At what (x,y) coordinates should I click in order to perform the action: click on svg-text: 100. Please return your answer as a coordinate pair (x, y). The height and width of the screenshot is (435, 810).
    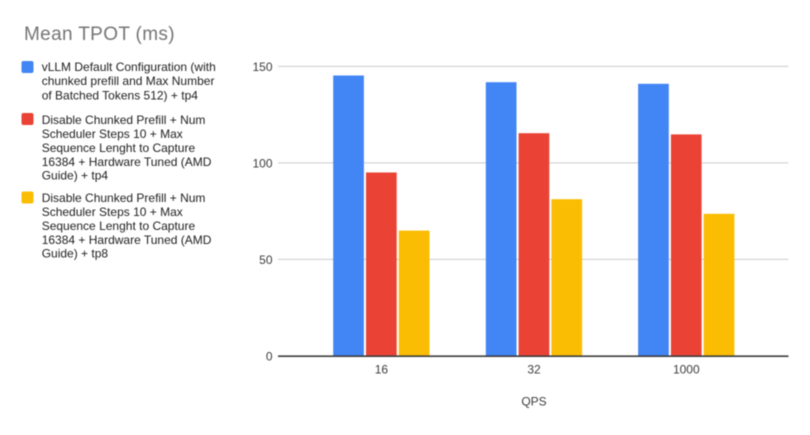
    Looking at the image, I should click on (262, 163).